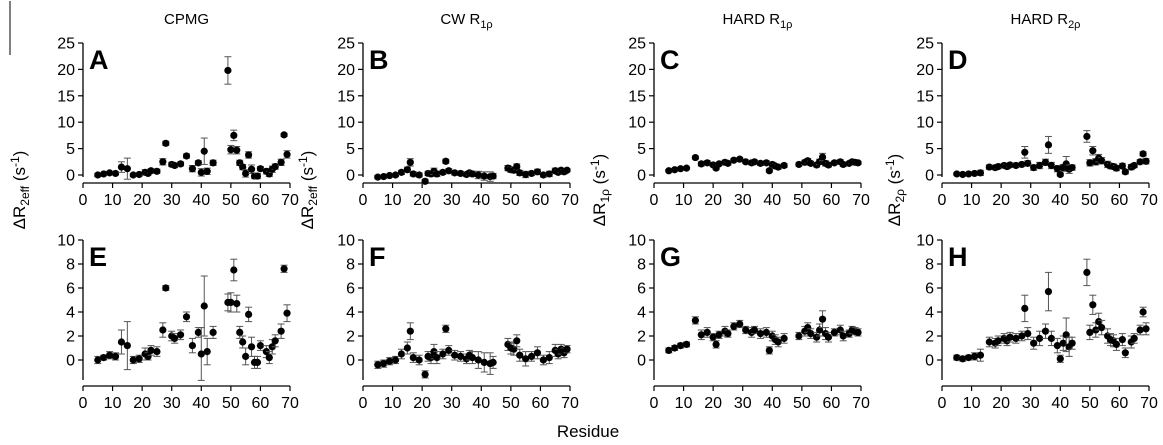  I want to click on column-title: CW R1ρ, so click(466, 21).